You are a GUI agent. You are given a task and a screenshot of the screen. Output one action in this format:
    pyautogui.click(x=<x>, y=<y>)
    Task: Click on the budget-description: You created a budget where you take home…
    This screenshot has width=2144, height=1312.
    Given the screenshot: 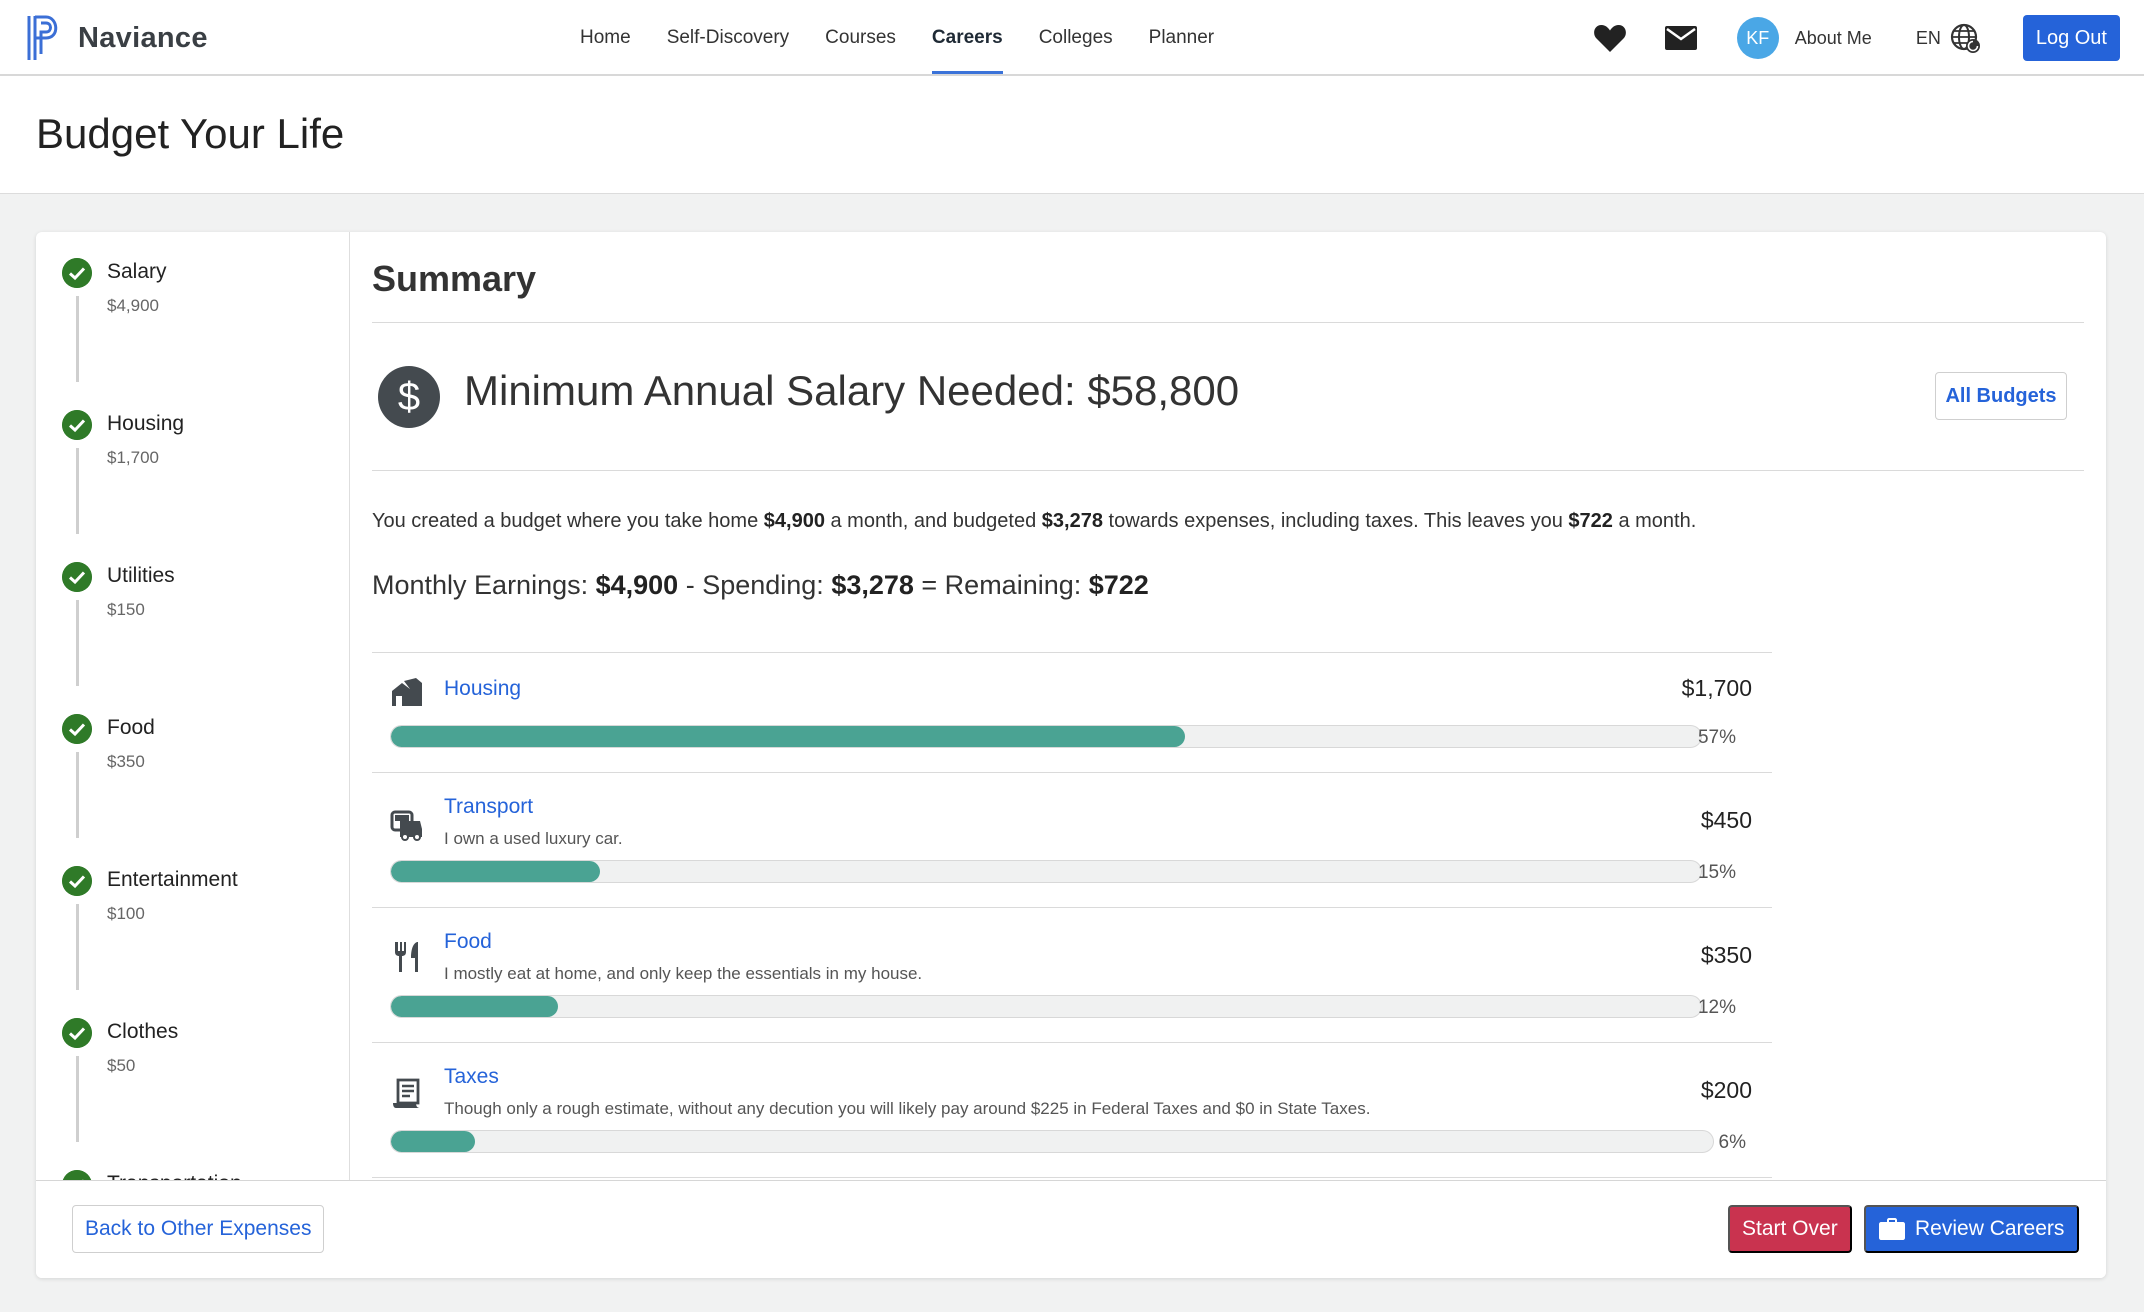 What is the action you would take?
    pyautogui.click(x=1034, y=521)
    